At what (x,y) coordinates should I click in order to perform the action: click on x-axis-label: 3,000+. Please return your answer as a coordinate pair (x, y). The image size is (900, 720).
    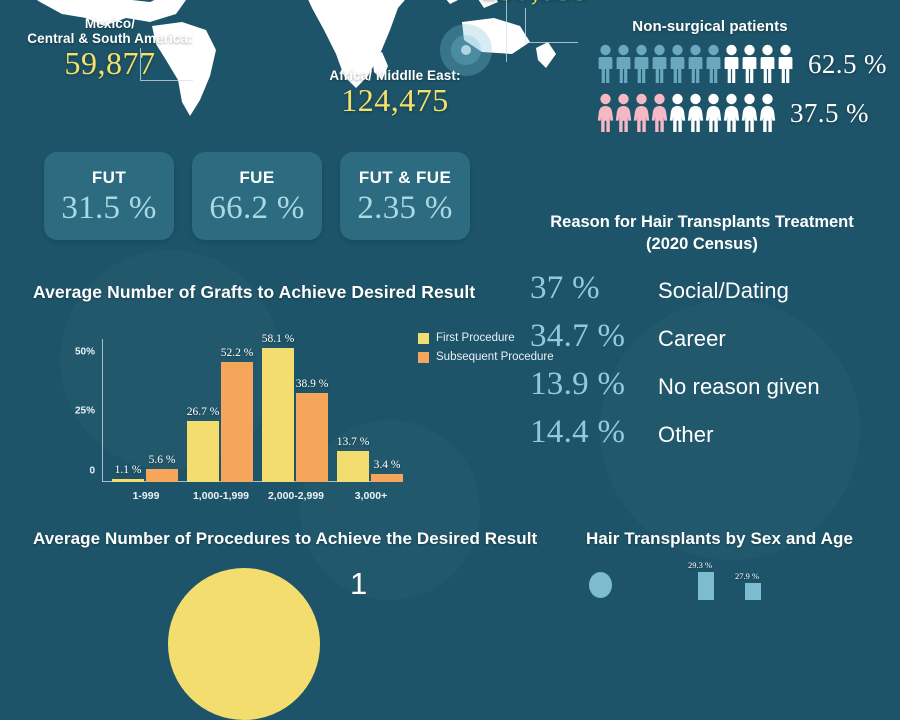
    Looking at the image, I should click on (371, 496).